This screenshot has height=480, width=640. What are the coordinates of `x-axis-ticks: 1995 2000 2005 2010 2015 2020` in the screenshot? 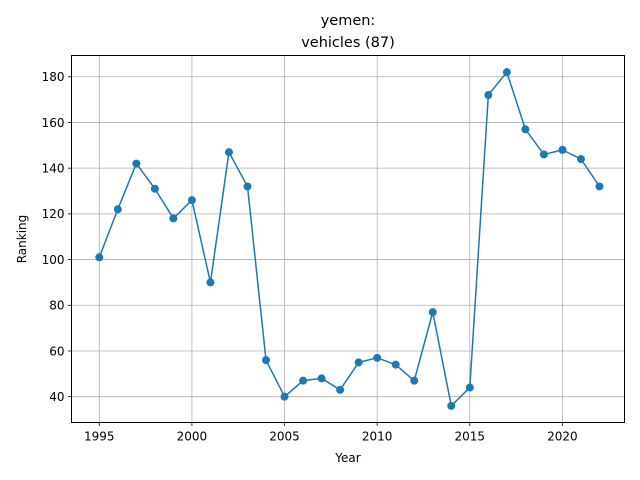 It's located at (331, 433).